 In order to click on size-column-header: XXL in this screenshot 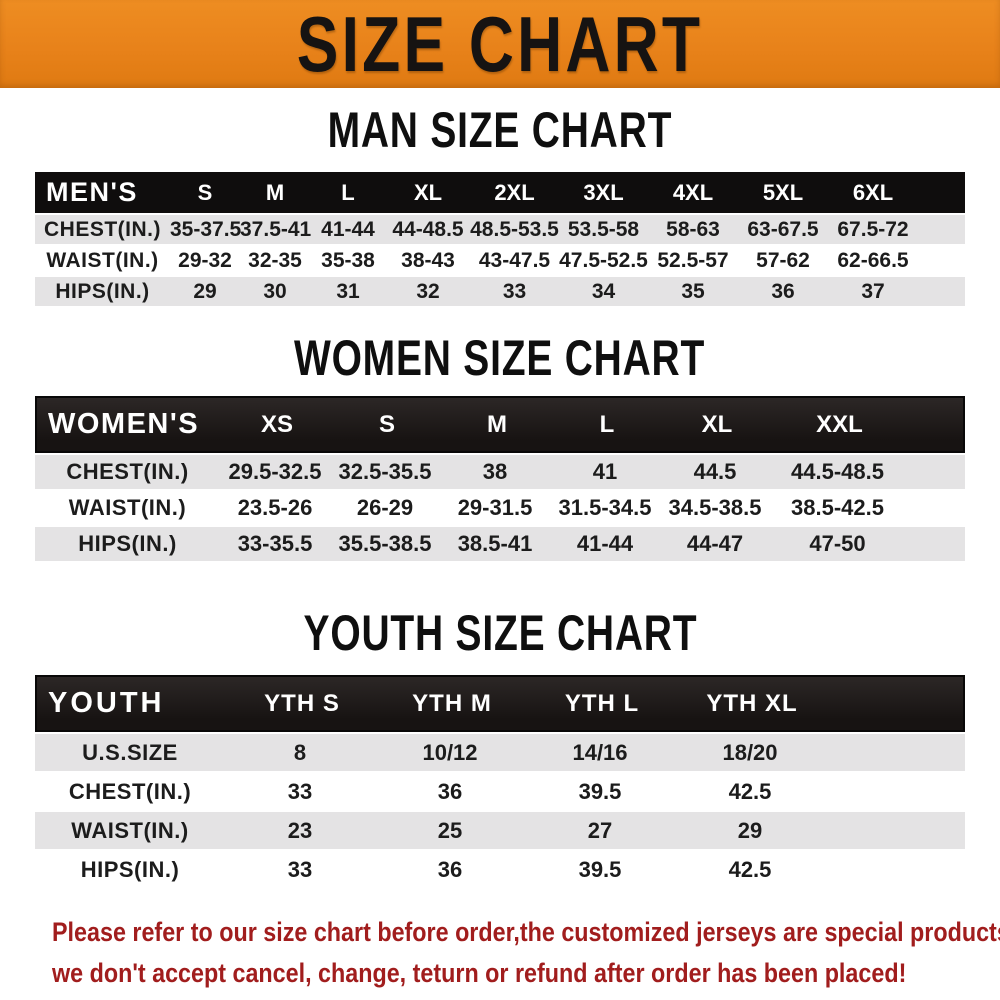, I will do `click(839, 424)`.